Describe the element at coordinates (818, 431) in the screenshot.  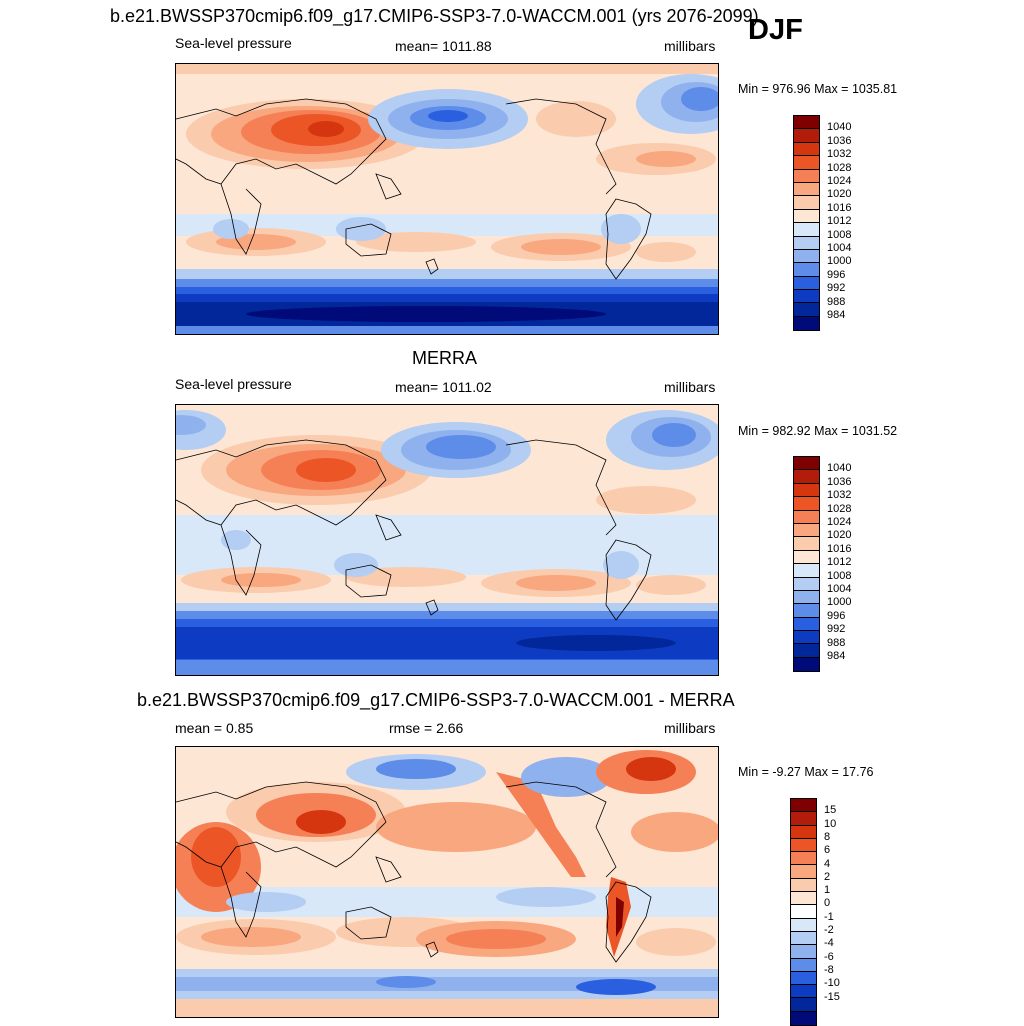
I see `panel-2-minmax: Min = 982.92 Max = 1031.52` at that location.